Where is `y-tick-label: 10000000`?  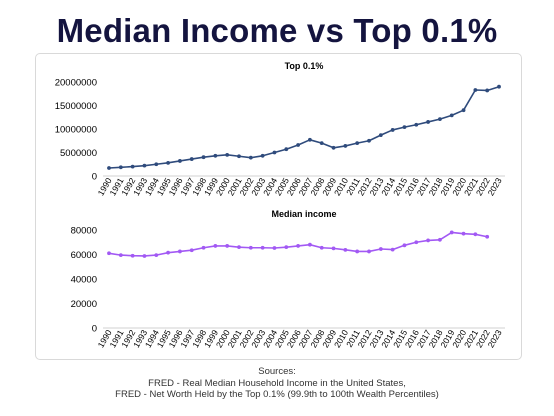
y-tick-label: 10000000 is located at coordinates (76, 130).